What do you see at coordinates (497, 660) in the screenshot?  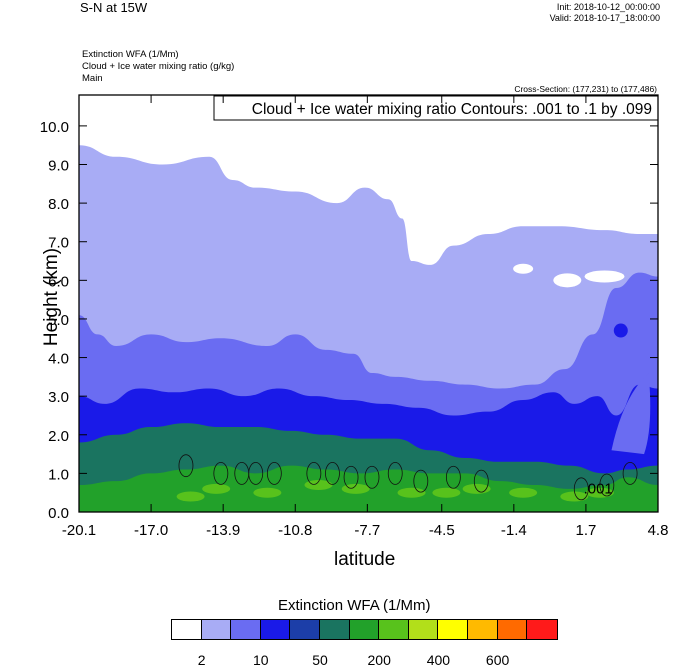 I see `legend-tick-label: 600` at bounding box center [497, 660].